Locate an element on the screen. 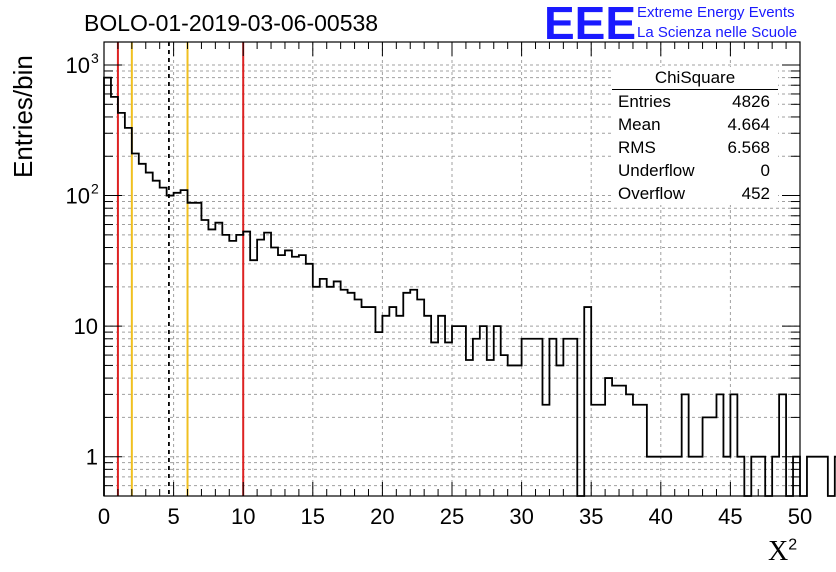  x-axis-label: X2 is located at coordinates (782, 552).